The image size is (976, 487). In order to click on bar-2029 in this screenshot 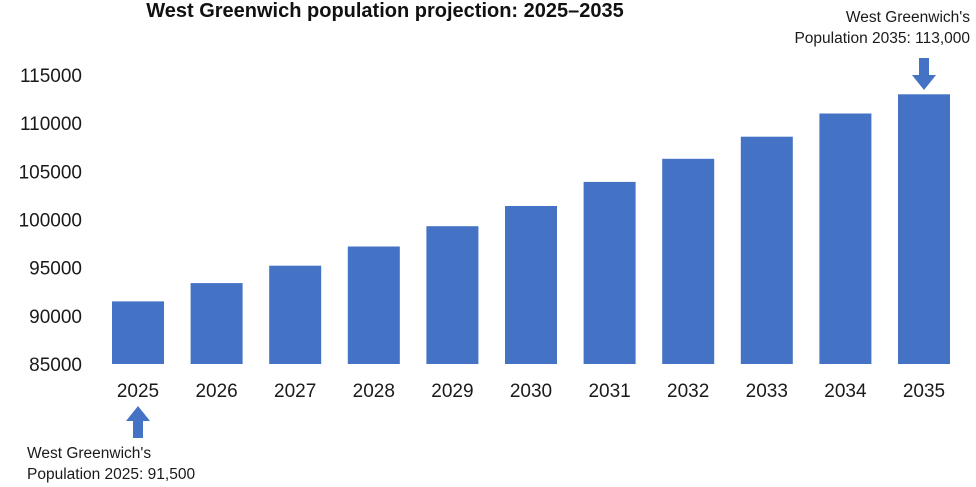, I will do `click(452, 295)`.